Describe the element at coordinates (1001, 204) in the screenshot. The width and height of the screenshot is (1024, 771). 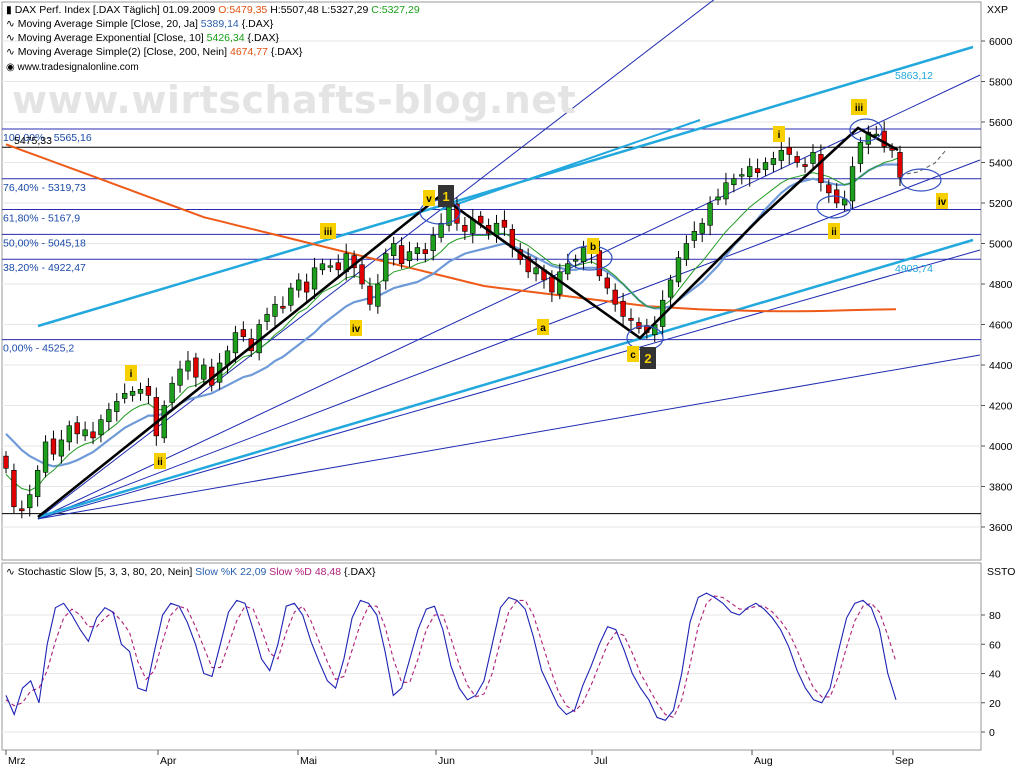
I see `y-tick-label: 5200` at that location.